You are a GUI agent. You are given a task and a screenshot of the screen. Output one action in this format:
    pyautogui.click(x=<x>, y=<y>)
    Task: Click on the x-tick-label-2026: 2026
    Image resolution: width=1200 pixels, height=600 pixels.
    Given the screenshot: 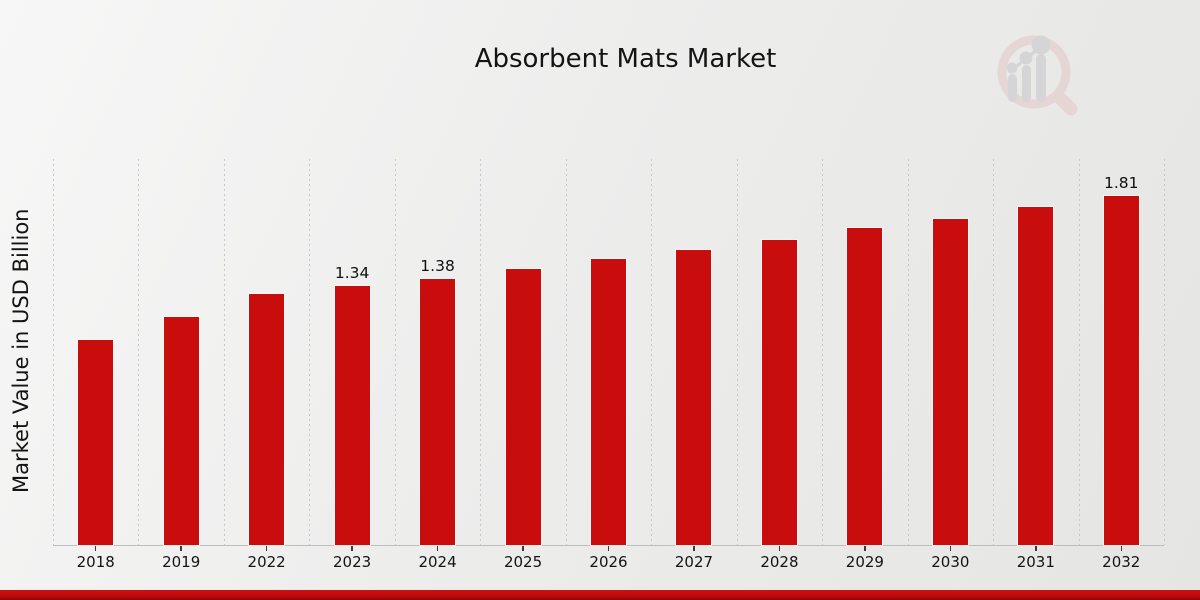 What is the action you would take?
    pyautogui.click(x=608, y=562)
    